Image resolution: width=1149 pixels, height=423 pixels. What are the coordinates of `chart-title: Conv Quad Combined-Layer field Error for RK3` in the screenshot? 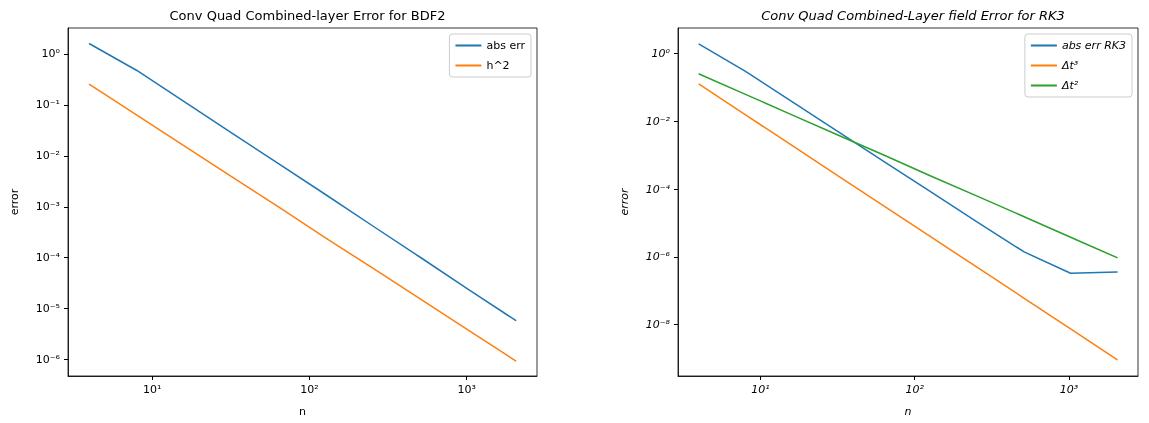 It's located at (913, 15).